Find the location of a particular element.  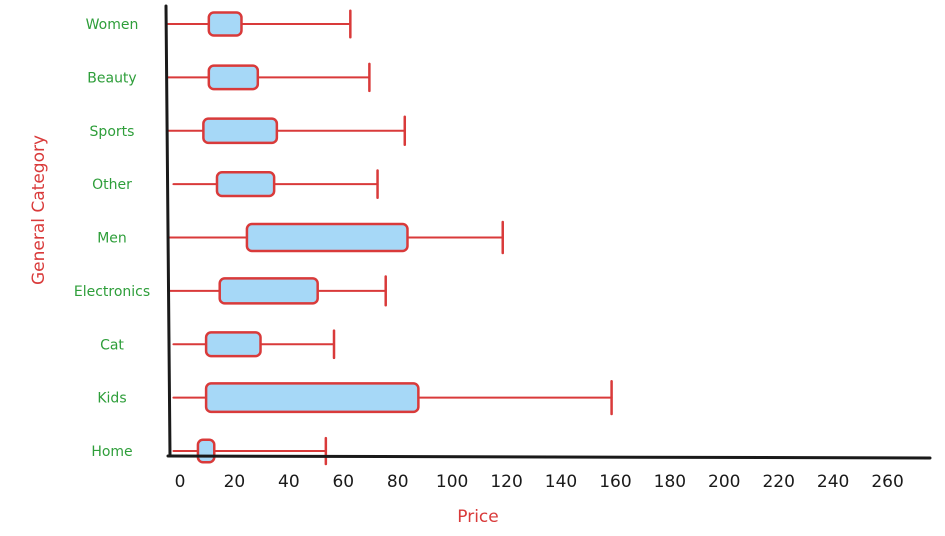

box-other is located at coordinates (275, 184).